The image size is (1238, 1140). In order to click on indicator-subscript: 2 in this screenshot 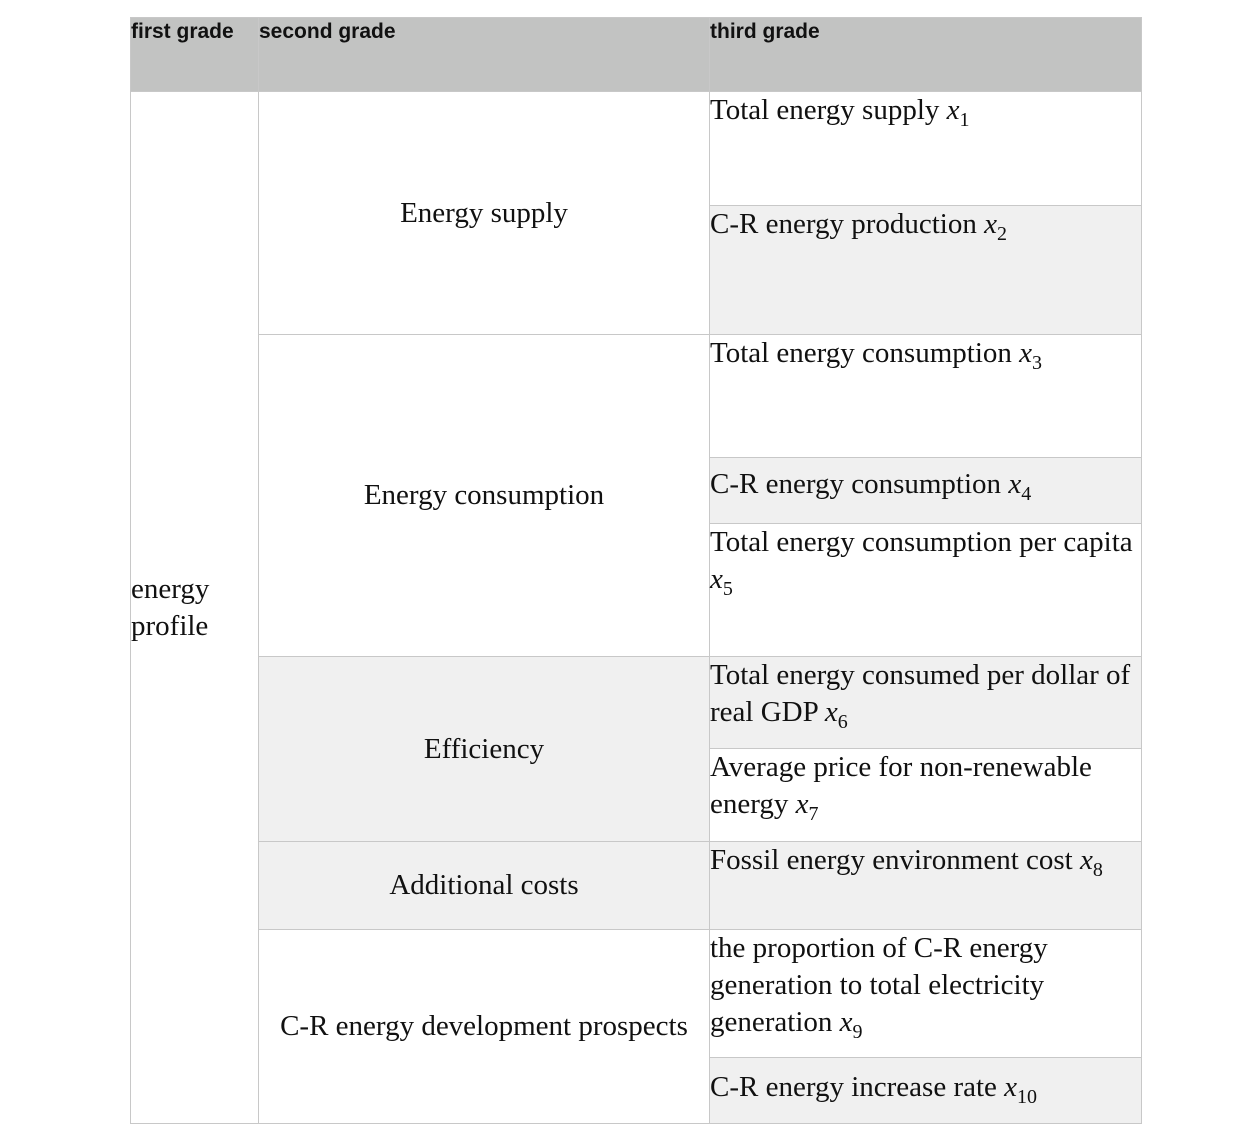, I will do `click(1002, 234)`.